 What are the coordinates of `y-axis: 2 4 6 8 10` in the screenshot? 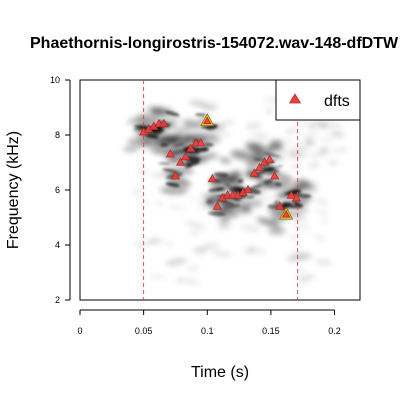 It's located at (60, 190).